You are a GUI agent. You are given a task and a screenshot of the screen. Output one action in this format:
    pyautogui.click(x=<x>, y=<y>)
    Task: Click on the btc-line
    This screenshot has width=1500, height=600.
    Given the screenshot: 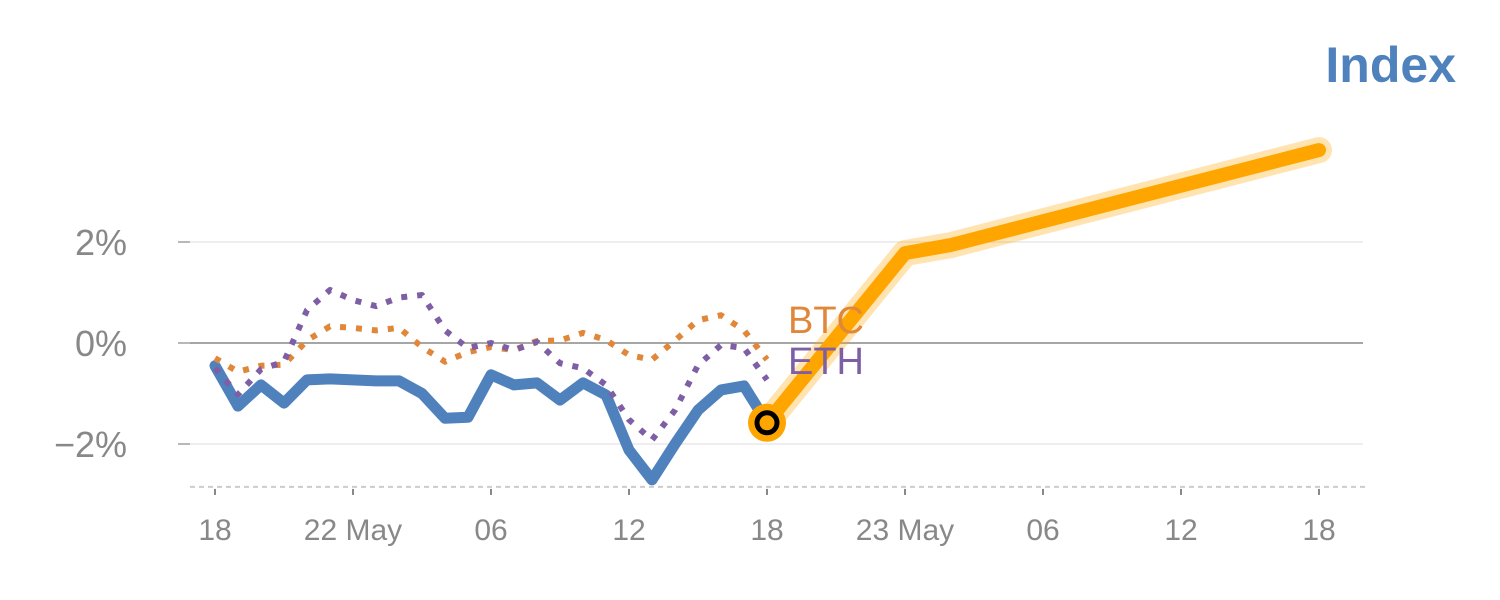 What is the action you would take?
    pyautogui.click(x=491, y=343)
    